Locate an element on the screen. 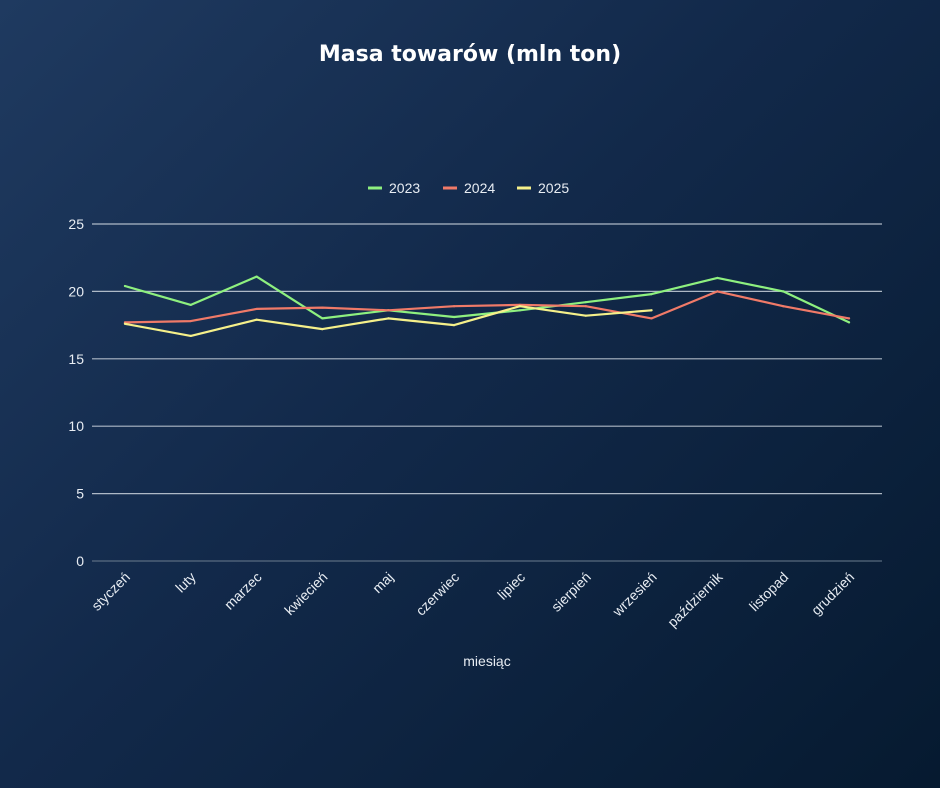  y-tick-label: 10 is located at coordinates (76, 426).